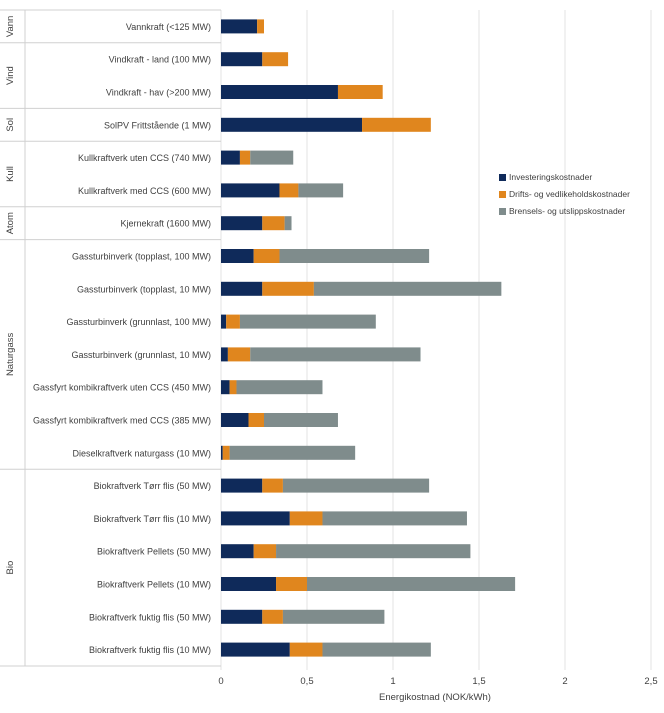  I want to click on group-label: Naturgass, so click(10, 355).